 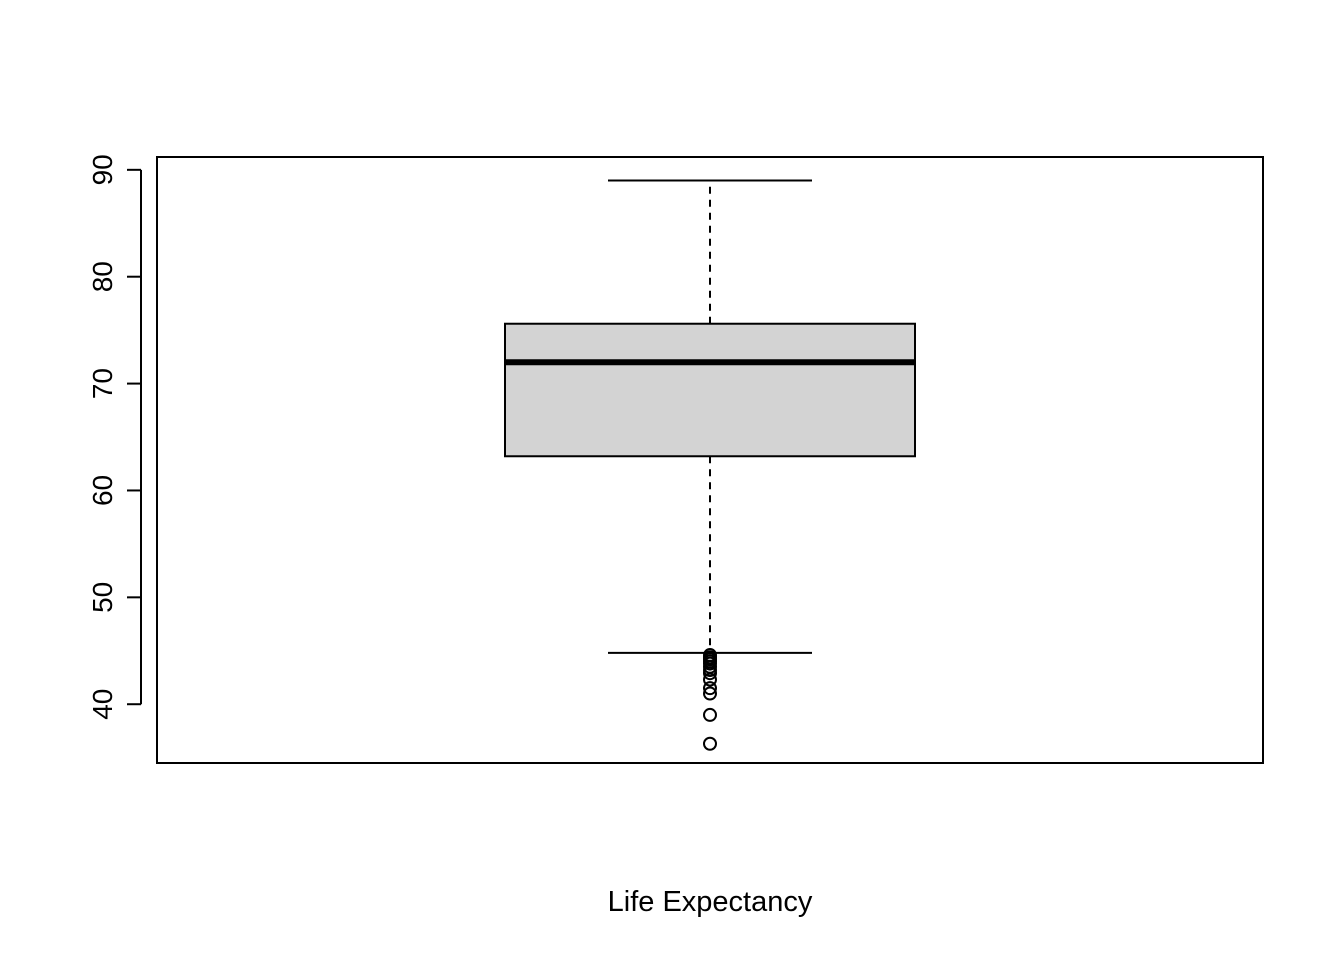 What do you see at coordinates (102, 276) in the screenshot?
I see `y-tick-label-80: 80` at bounding box center [102, 276].